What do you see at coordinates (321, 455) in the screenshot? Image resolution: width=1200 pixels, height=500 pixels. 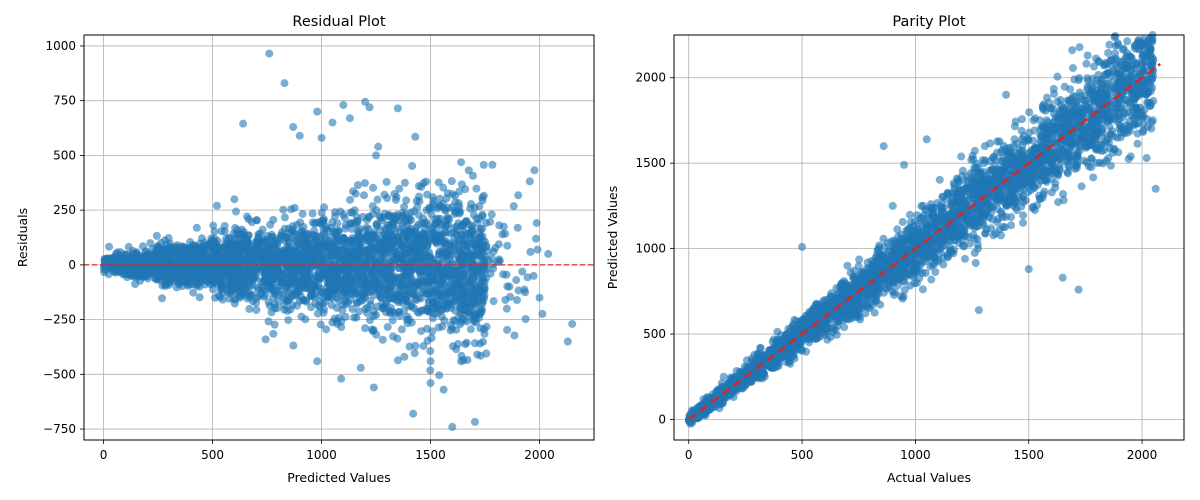 I see `residual-x-tick-label: 1000` at bounding box center [321, 455].